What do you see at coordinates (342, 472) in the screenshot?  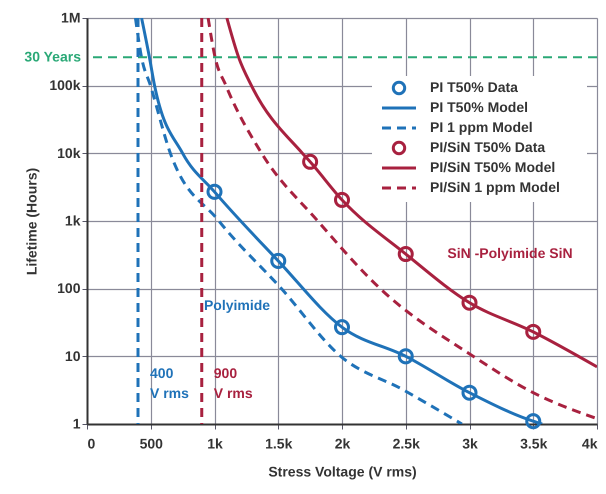 I see `x-axis-title: Stress Voltage (V rms)` at bounding box center [342, 472].